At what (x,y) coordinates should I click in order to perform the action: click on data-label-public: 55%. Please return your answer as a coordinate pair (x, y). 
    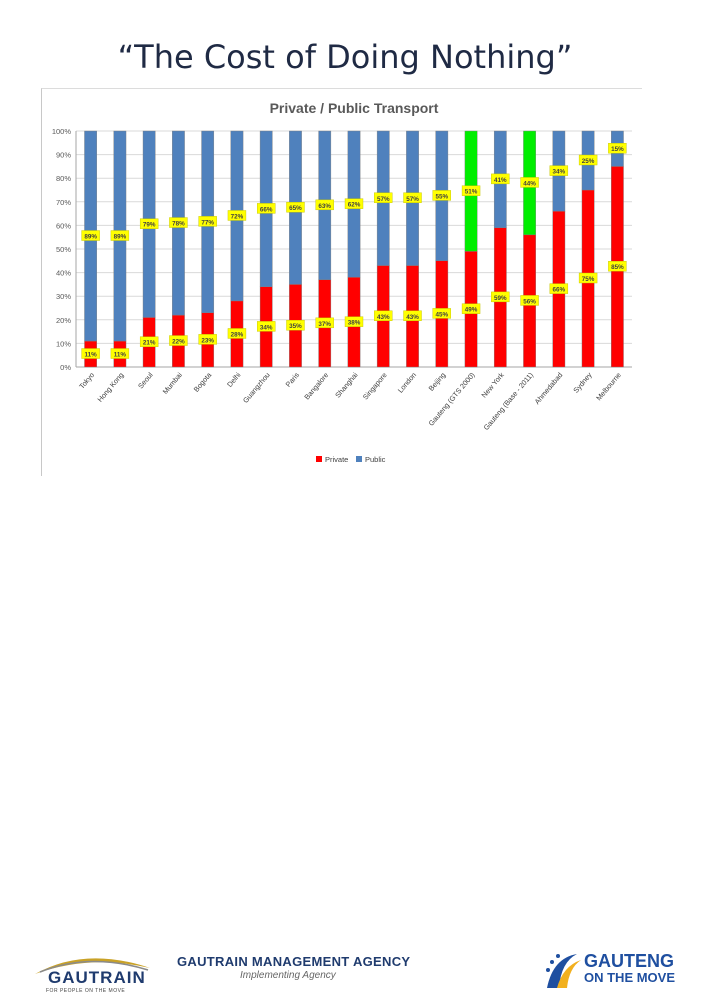
    Looking at the image, I should click on (441, 196).